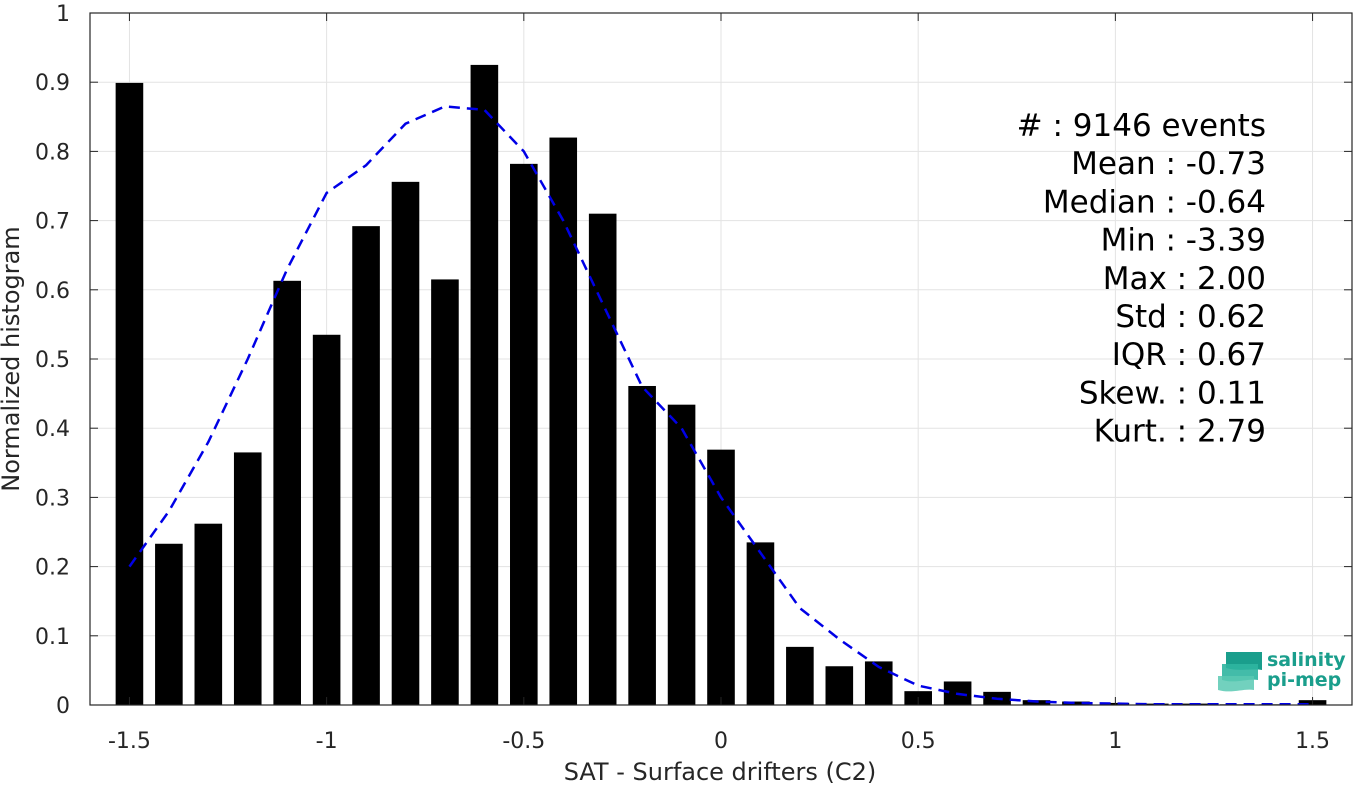 This screenshot has width=1367, height=785. What do you see at coordinates (52, 568) in the screenshot?
I see `y-tick-label: 0.2` at bounding box center [52, 568].